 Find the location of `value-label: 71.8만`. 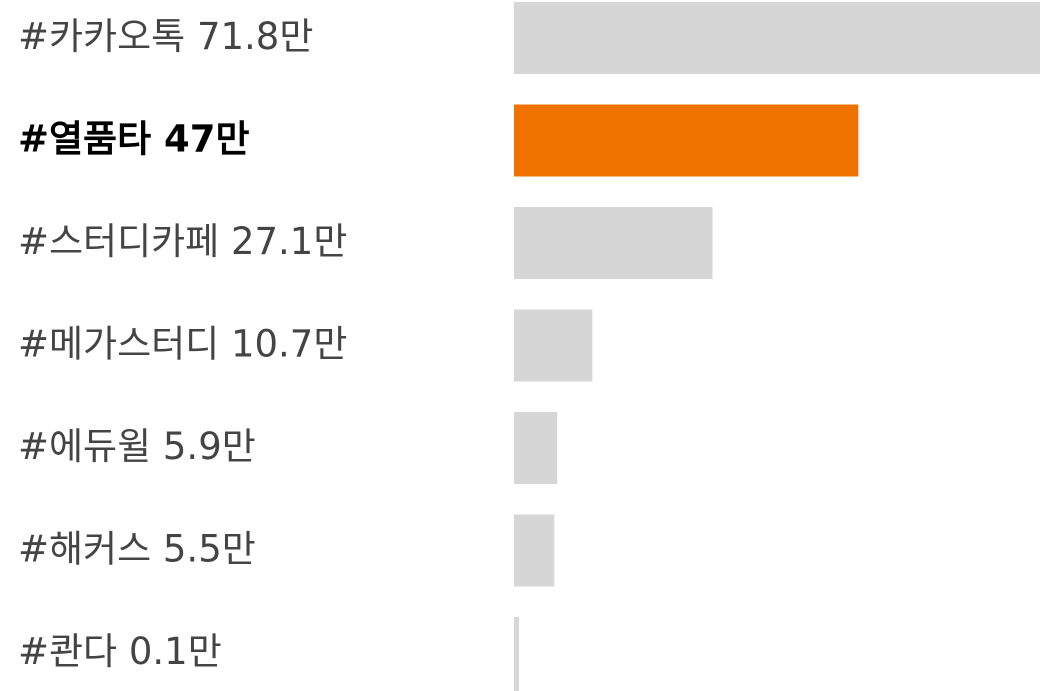

value-label: 71.8만 is located at coordinates (255, 36).